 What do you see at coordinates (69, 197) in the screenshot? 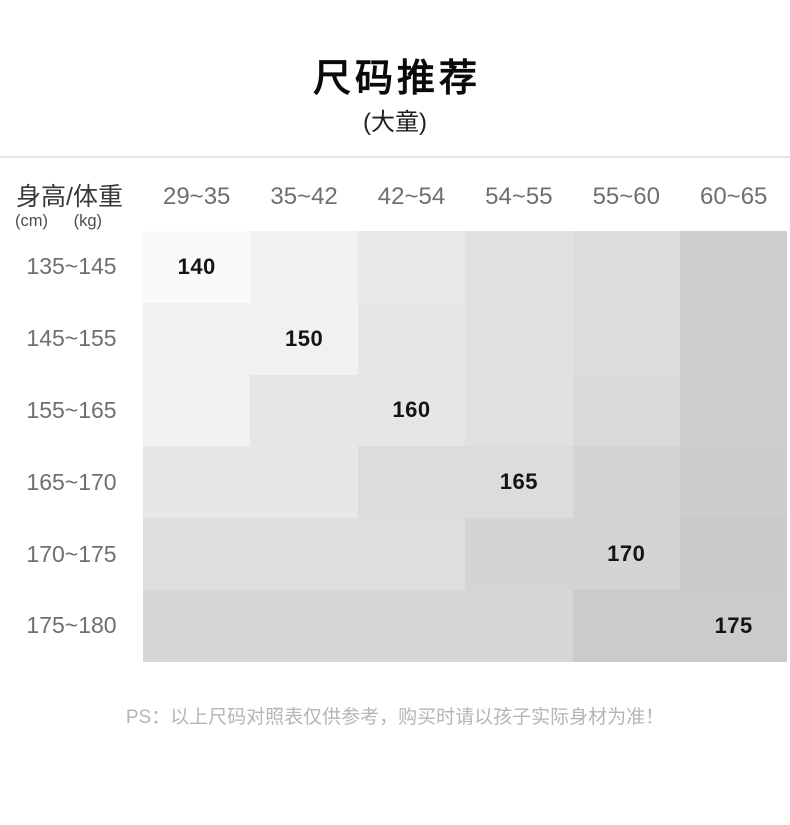
I see `corner-header-label: 身高/体重` at bounding box center [69, 197].